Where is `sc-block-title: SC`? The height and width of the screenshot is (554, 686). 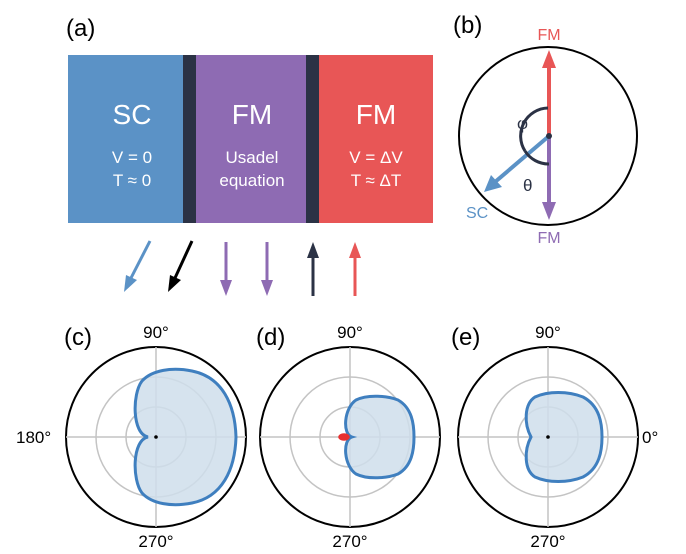
sc-block-title: SC is located at coordinates (132, 114).